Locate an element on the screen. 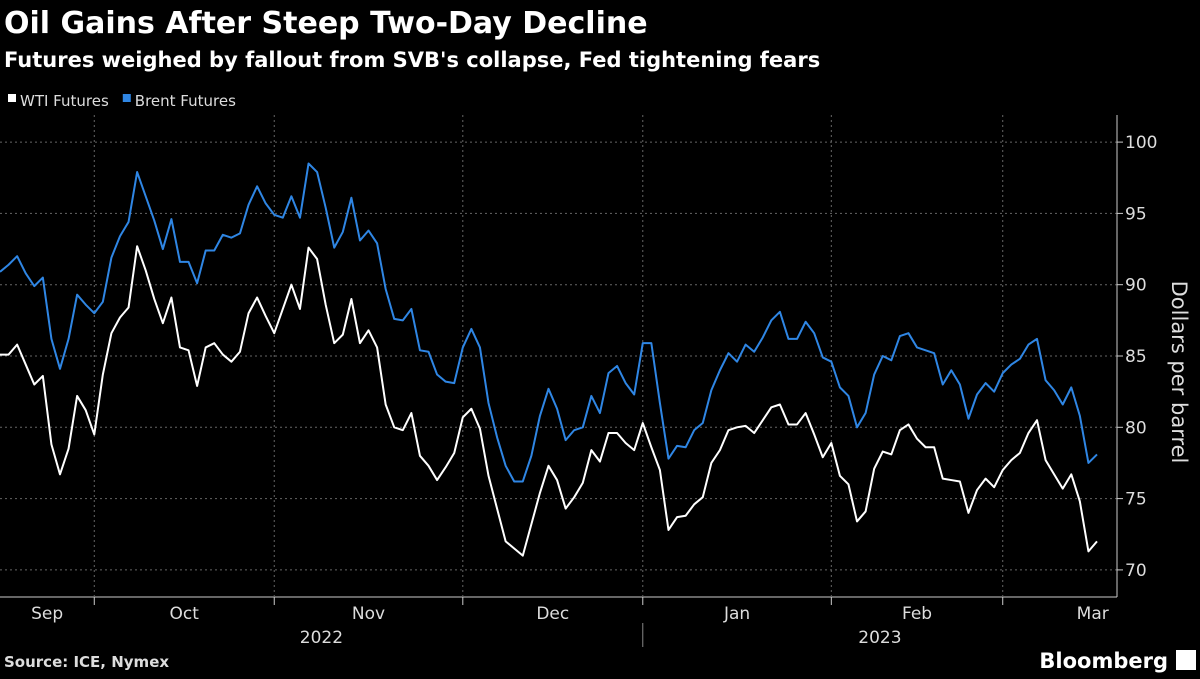  brand-icon is located at coordinates (1186, 660).